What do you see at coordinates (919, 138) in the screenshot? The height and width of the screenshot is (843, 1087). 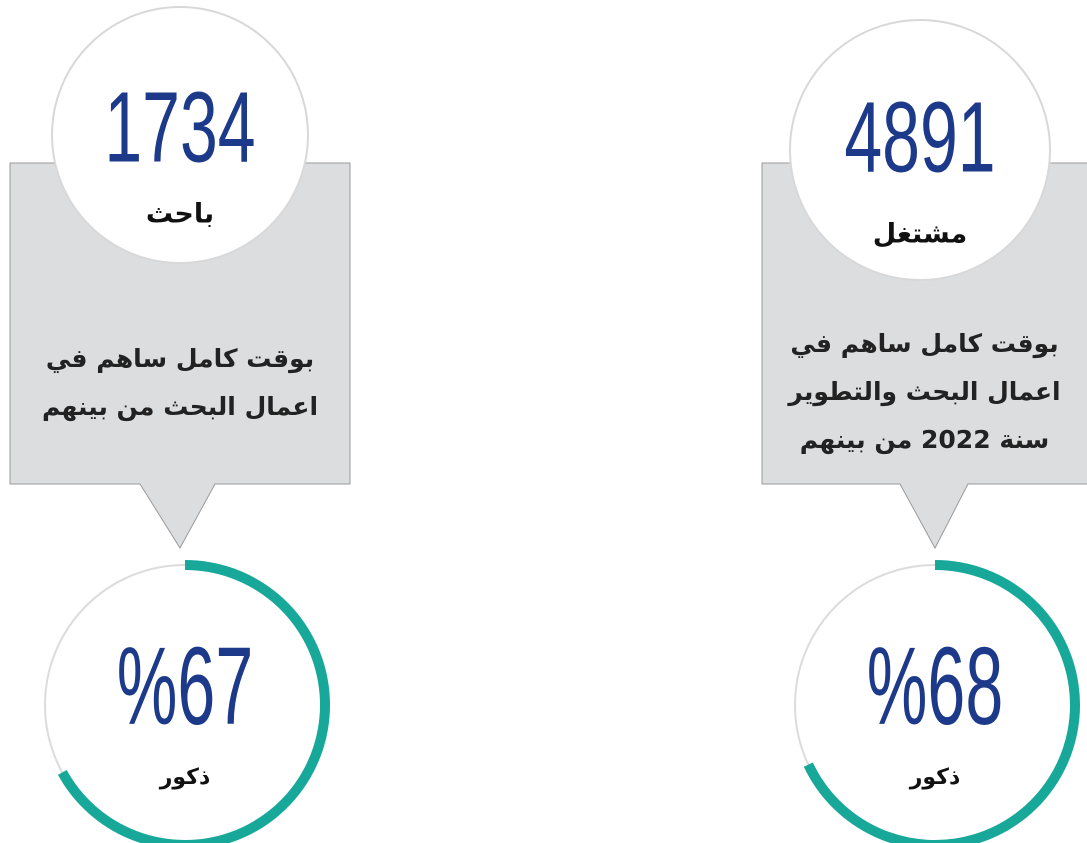 I see `stat-number: 4891` at bounding box center [919, 138].